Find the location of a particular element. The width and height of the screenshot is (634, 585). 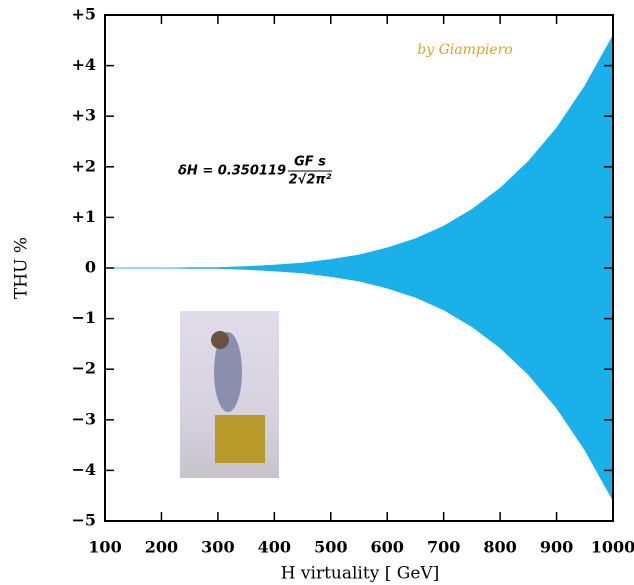

x-tick-label: 400 is located at coordinates (274, 547).